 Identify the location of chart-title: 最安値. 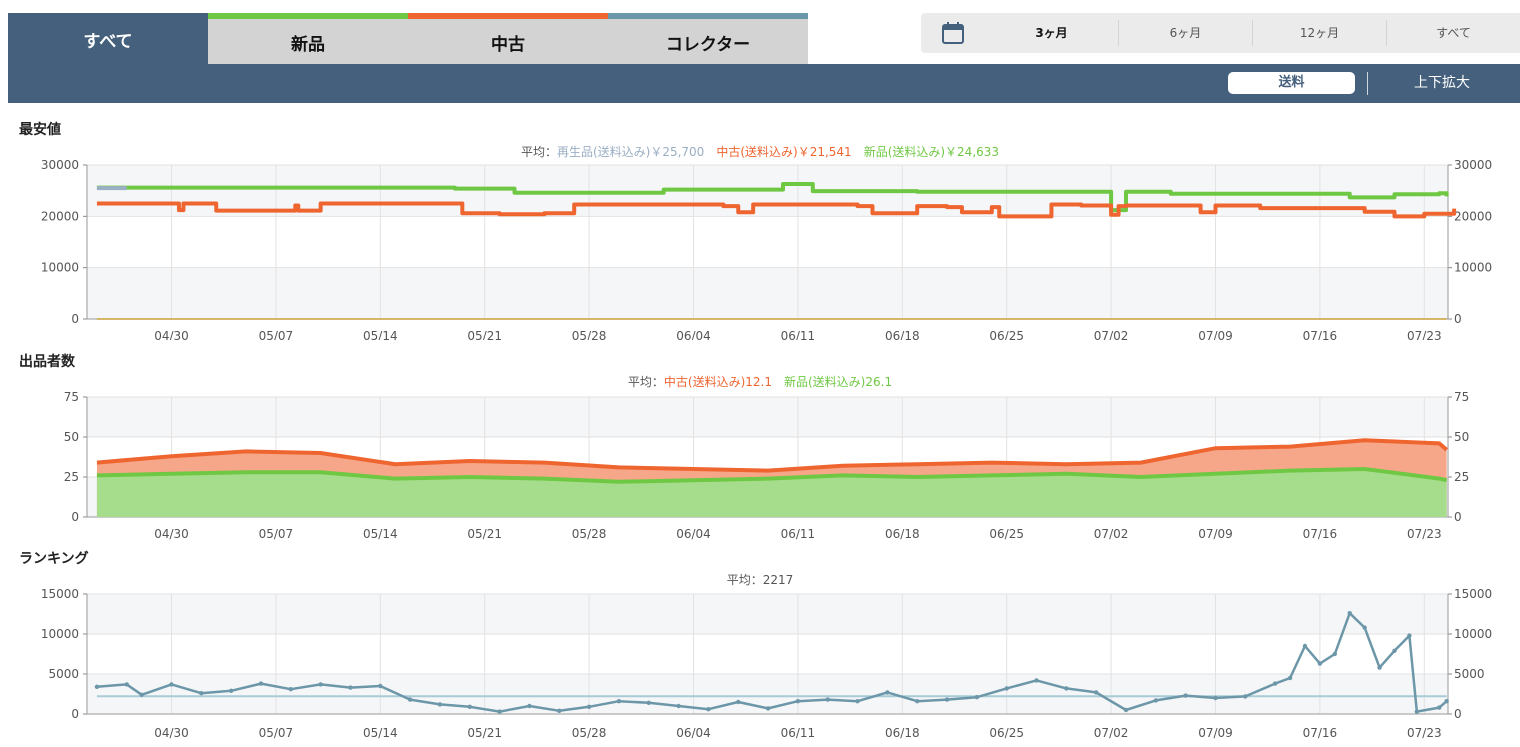
(40, 129).